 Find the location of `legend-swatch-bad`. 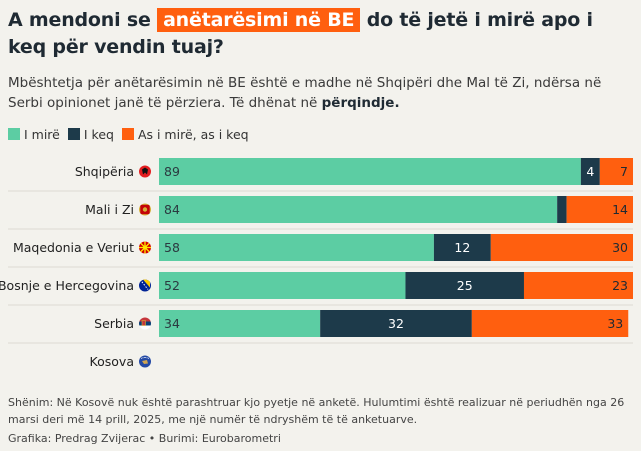

legend-swatch-bad is located at coordinates (73, 134).